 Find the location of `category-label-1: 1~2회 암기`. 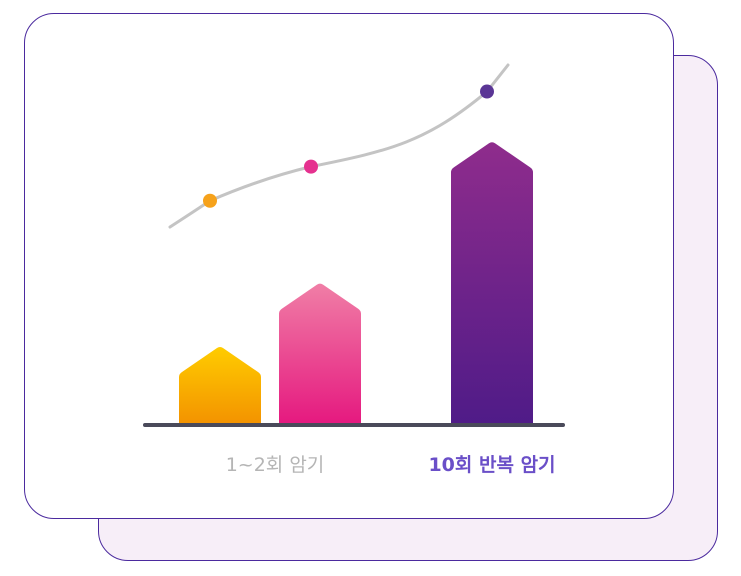

category-label-1: 1~2회 암기 is located at coordinates (275, 465).